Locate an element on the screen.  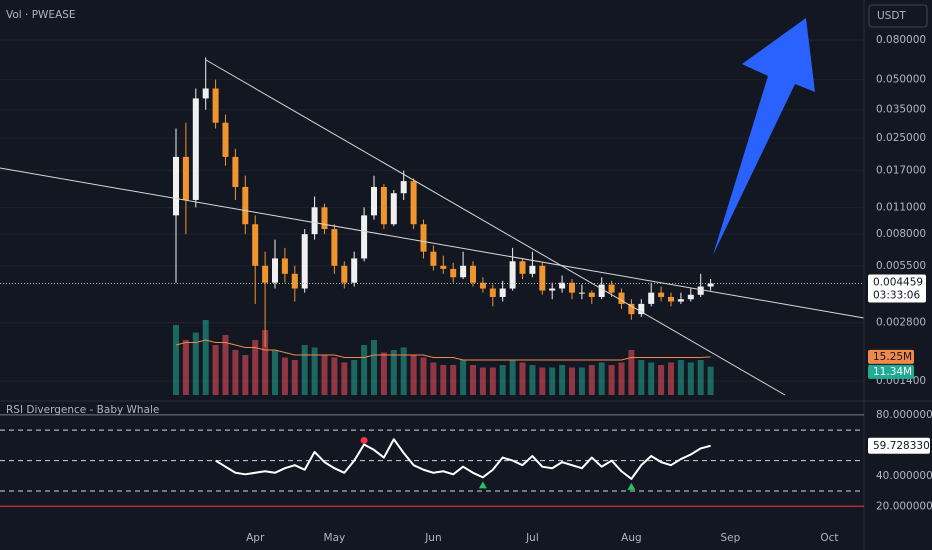
volume-tag is located at coordinates (891, 371).